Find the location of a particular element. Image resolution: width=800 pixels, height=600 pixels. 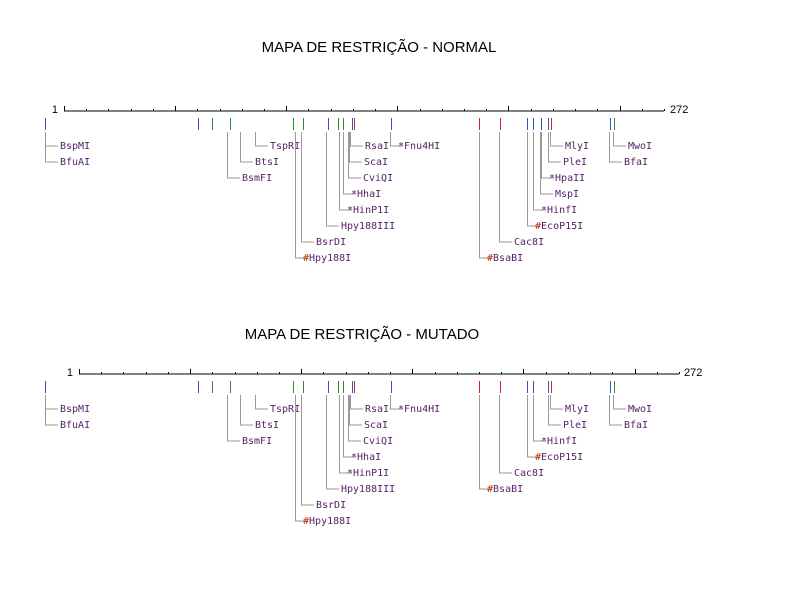

enzyme-name-text: HinfI is located at coordinates (562, 210).